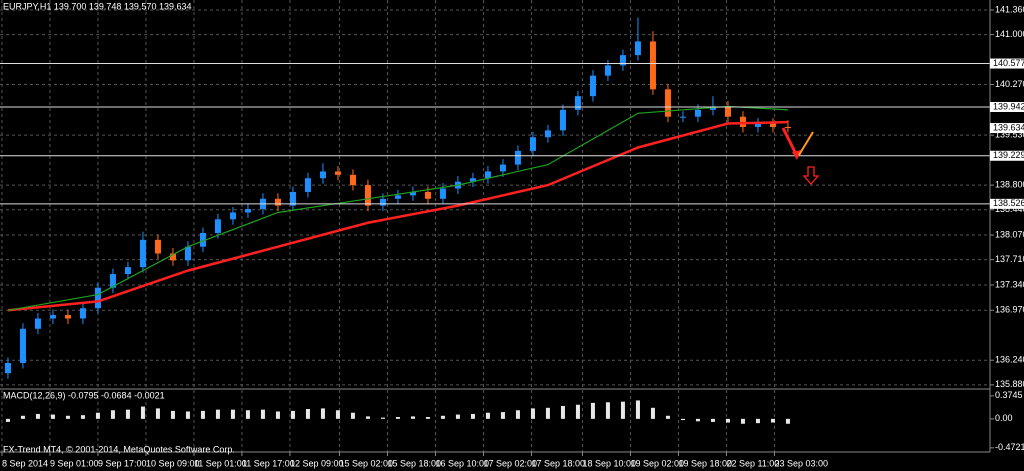 The image size is (1024, 471). What do you see at coordinates (558, 463) in the screenshot?
I see `x-tick-label: 17 Sep 18:00` at bounding box center [558, 463].